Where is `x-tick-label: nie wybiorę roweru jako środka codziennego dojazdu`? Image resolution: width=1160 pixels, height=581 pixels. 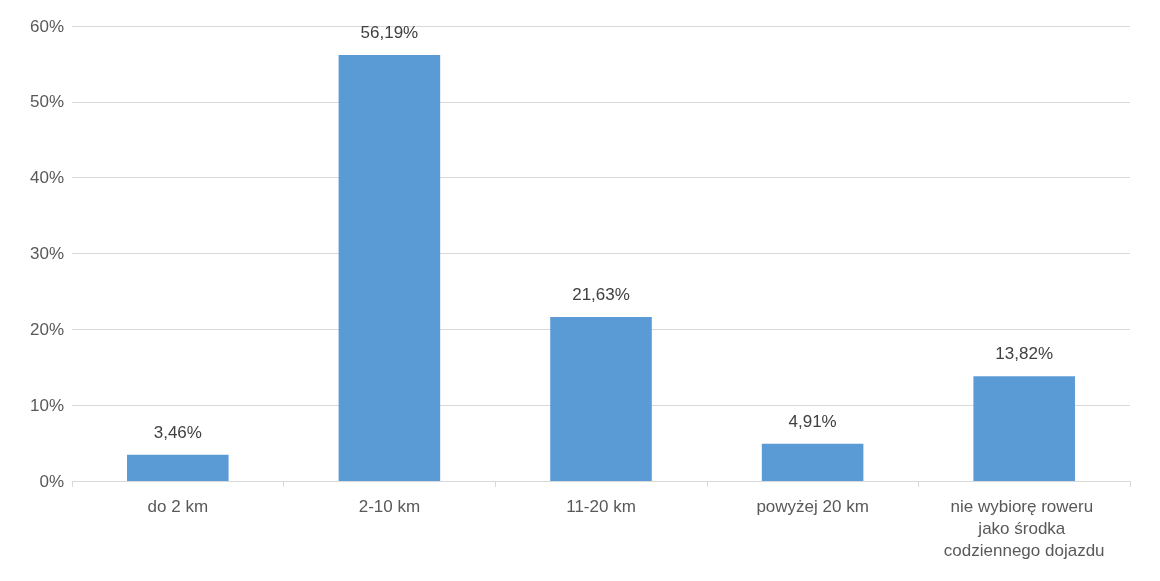 x-tick-label: nie wybiorę roweru jako środka codziennego dojazdu is located at coordinates (1024, 528).